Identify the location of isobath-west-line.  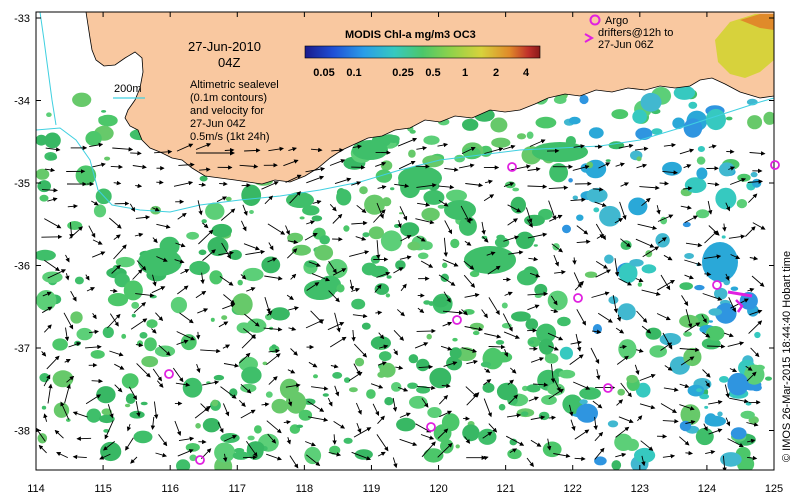
(48, 69).